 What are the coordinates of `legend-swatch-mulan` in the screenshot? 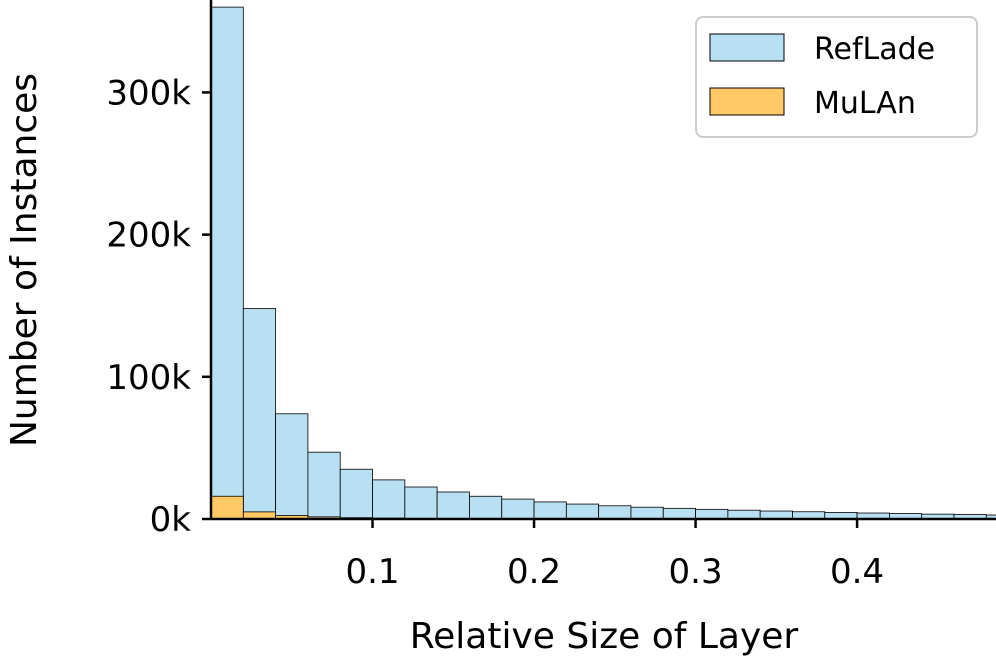 It's located at (747, 101).